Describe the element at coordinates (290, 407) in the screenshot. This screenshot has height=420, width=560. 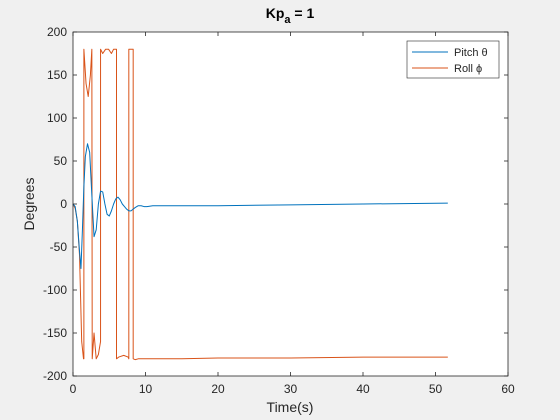
I see `x-axis-label: Time(s)` at that location.